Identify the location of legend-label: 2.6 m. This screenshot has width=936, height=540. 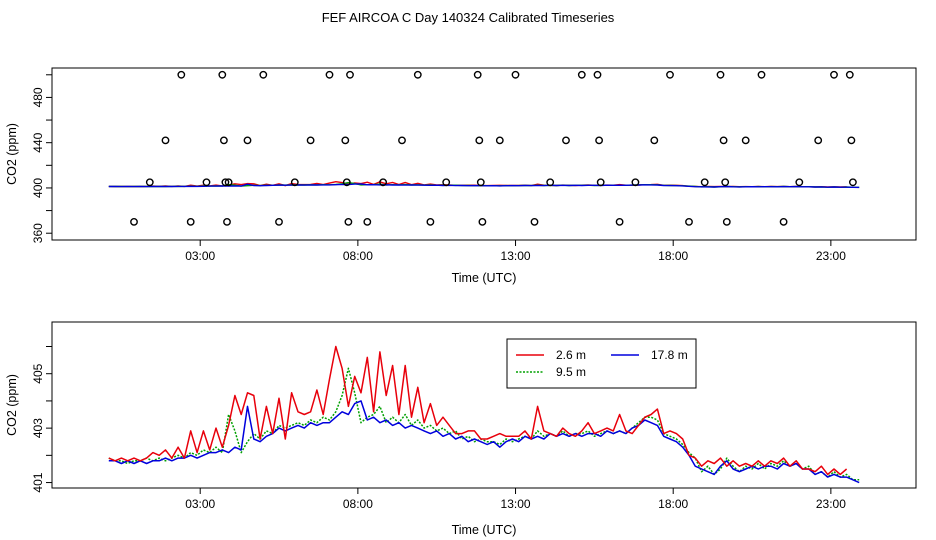
(571, 355).